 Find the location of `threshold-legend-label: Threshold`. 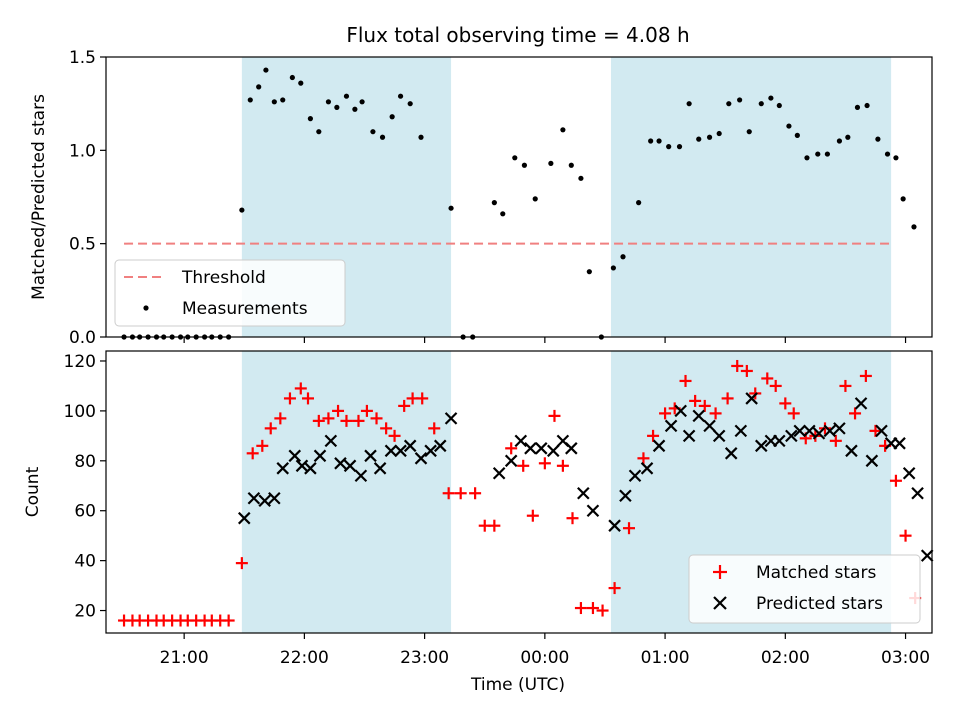

threshold-legend-label: Threshold is located at coordinates (223, 278).